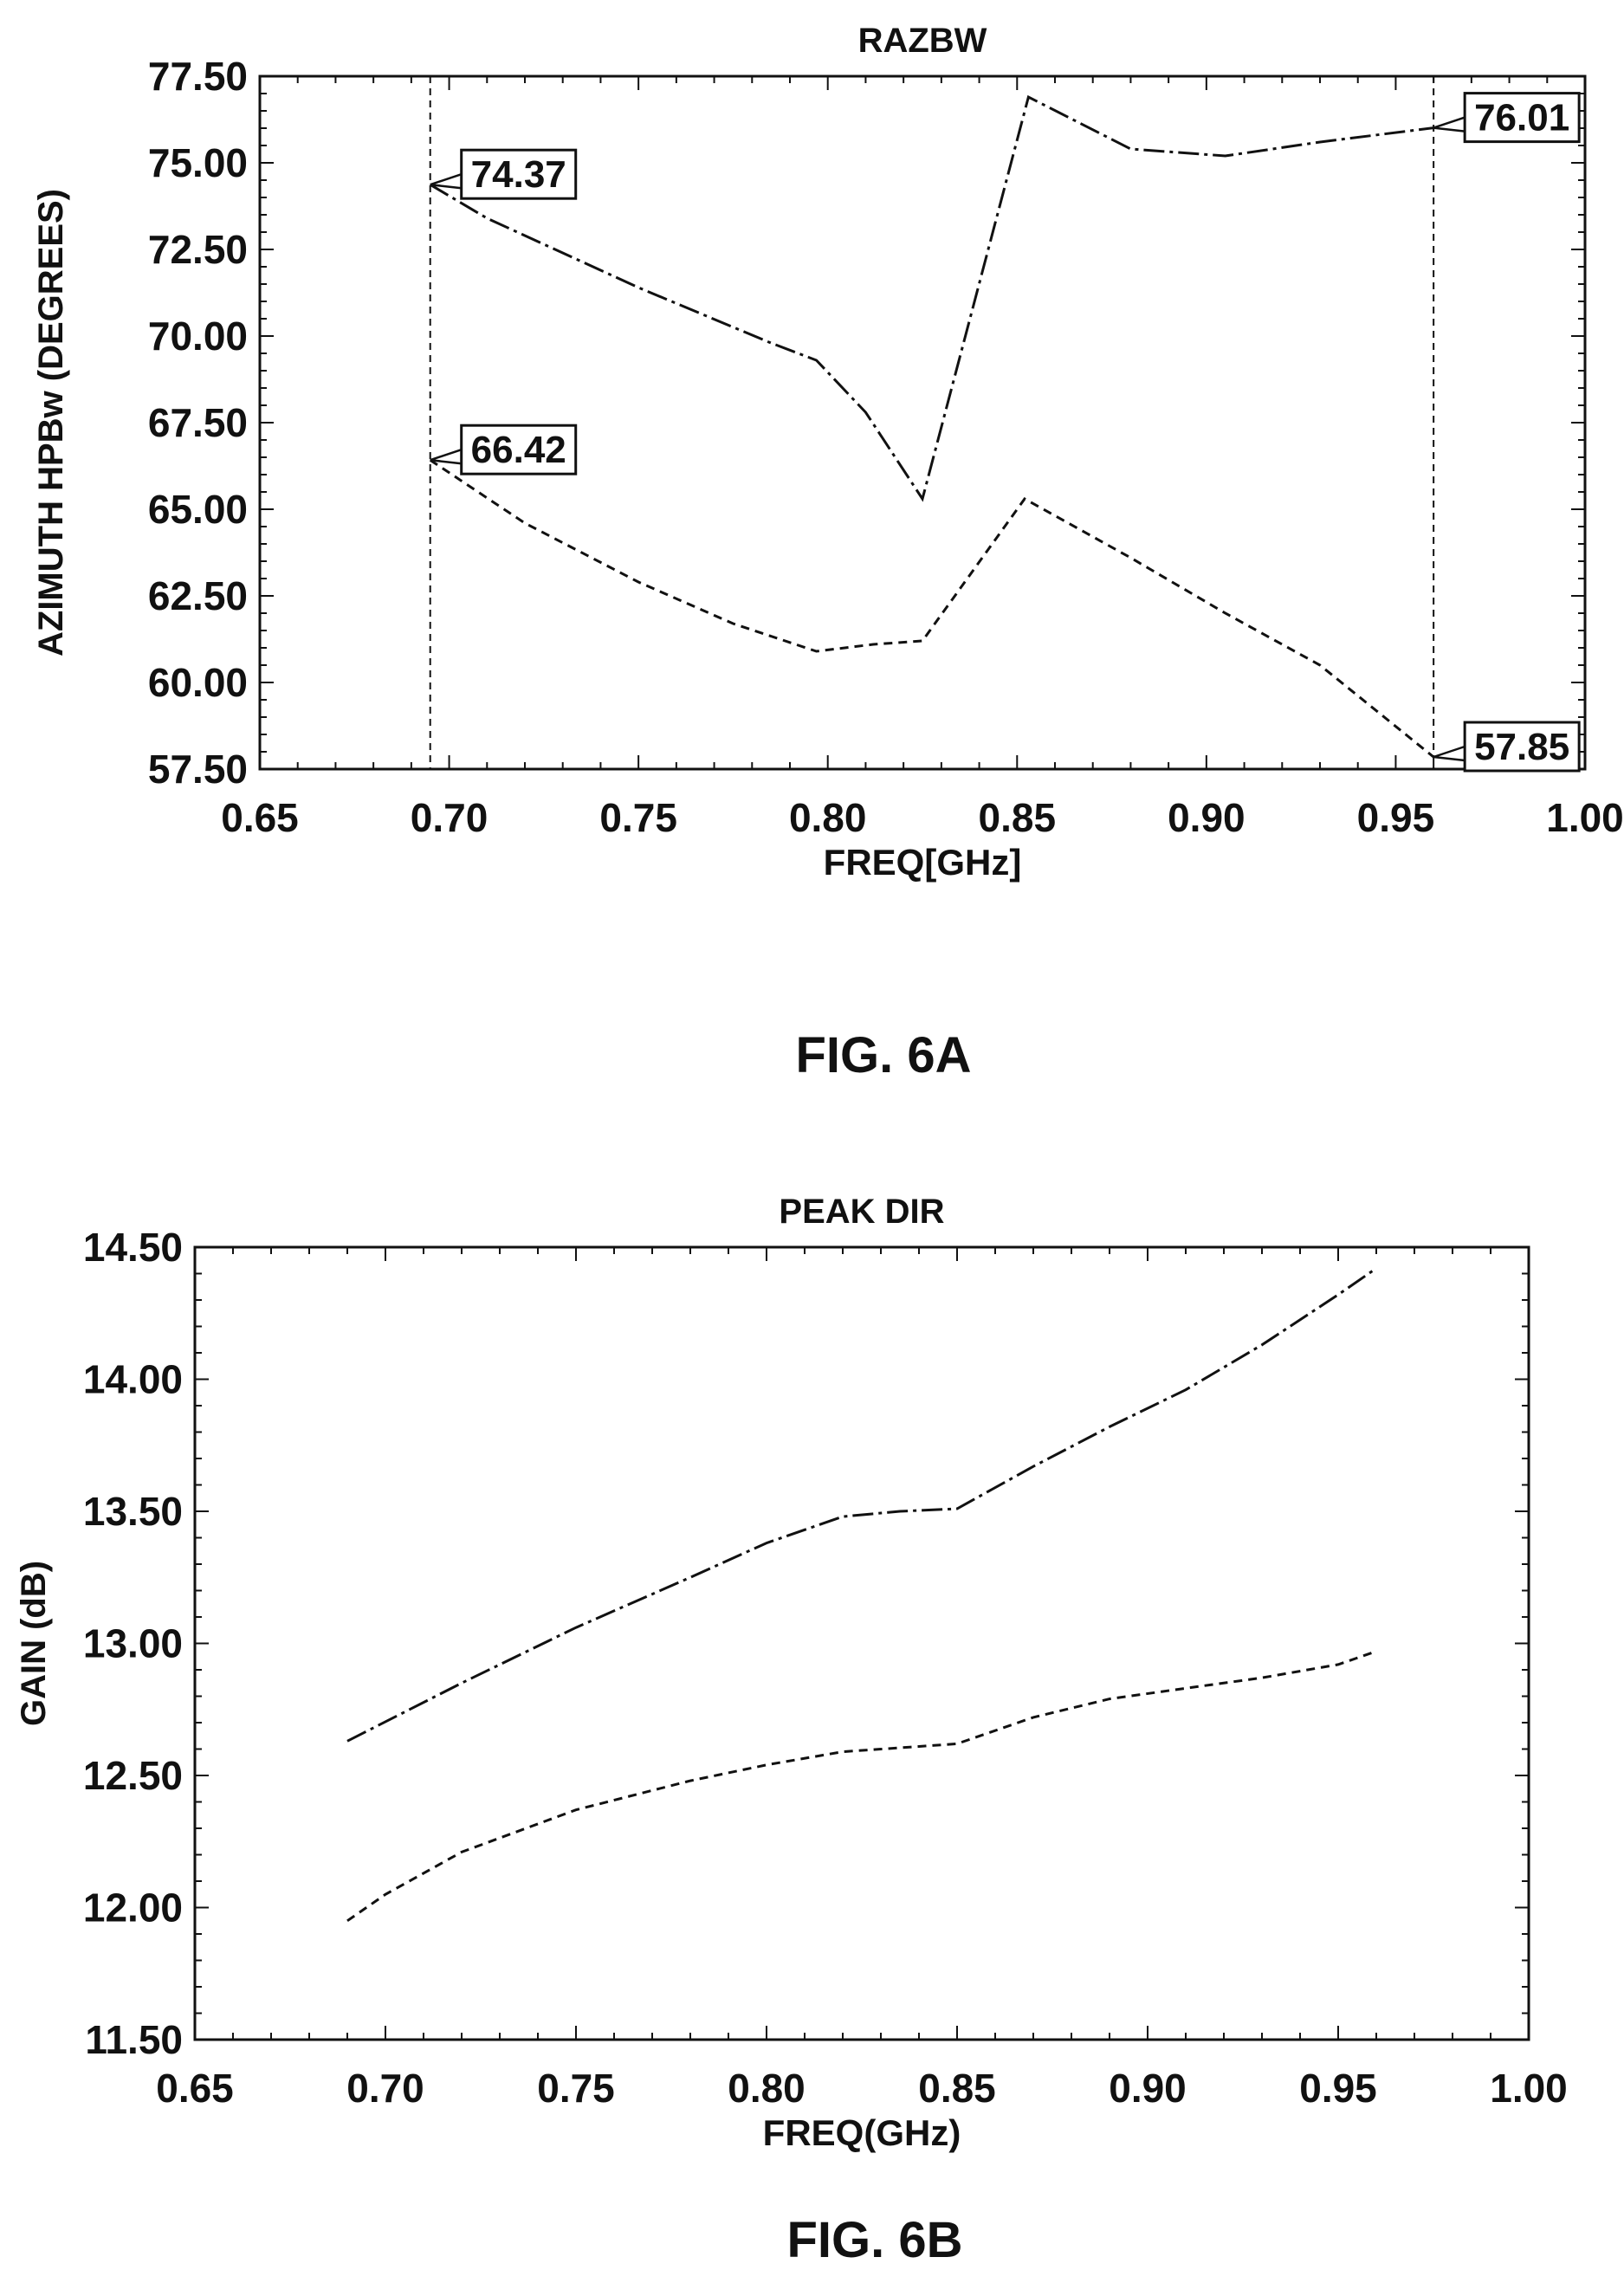 Image resolution: width=1624 pixels, height=2283 pixels. Describe the element at coordinates (198, 682) in the screenshot. I see `y-tick-label: 60.00` at that location.